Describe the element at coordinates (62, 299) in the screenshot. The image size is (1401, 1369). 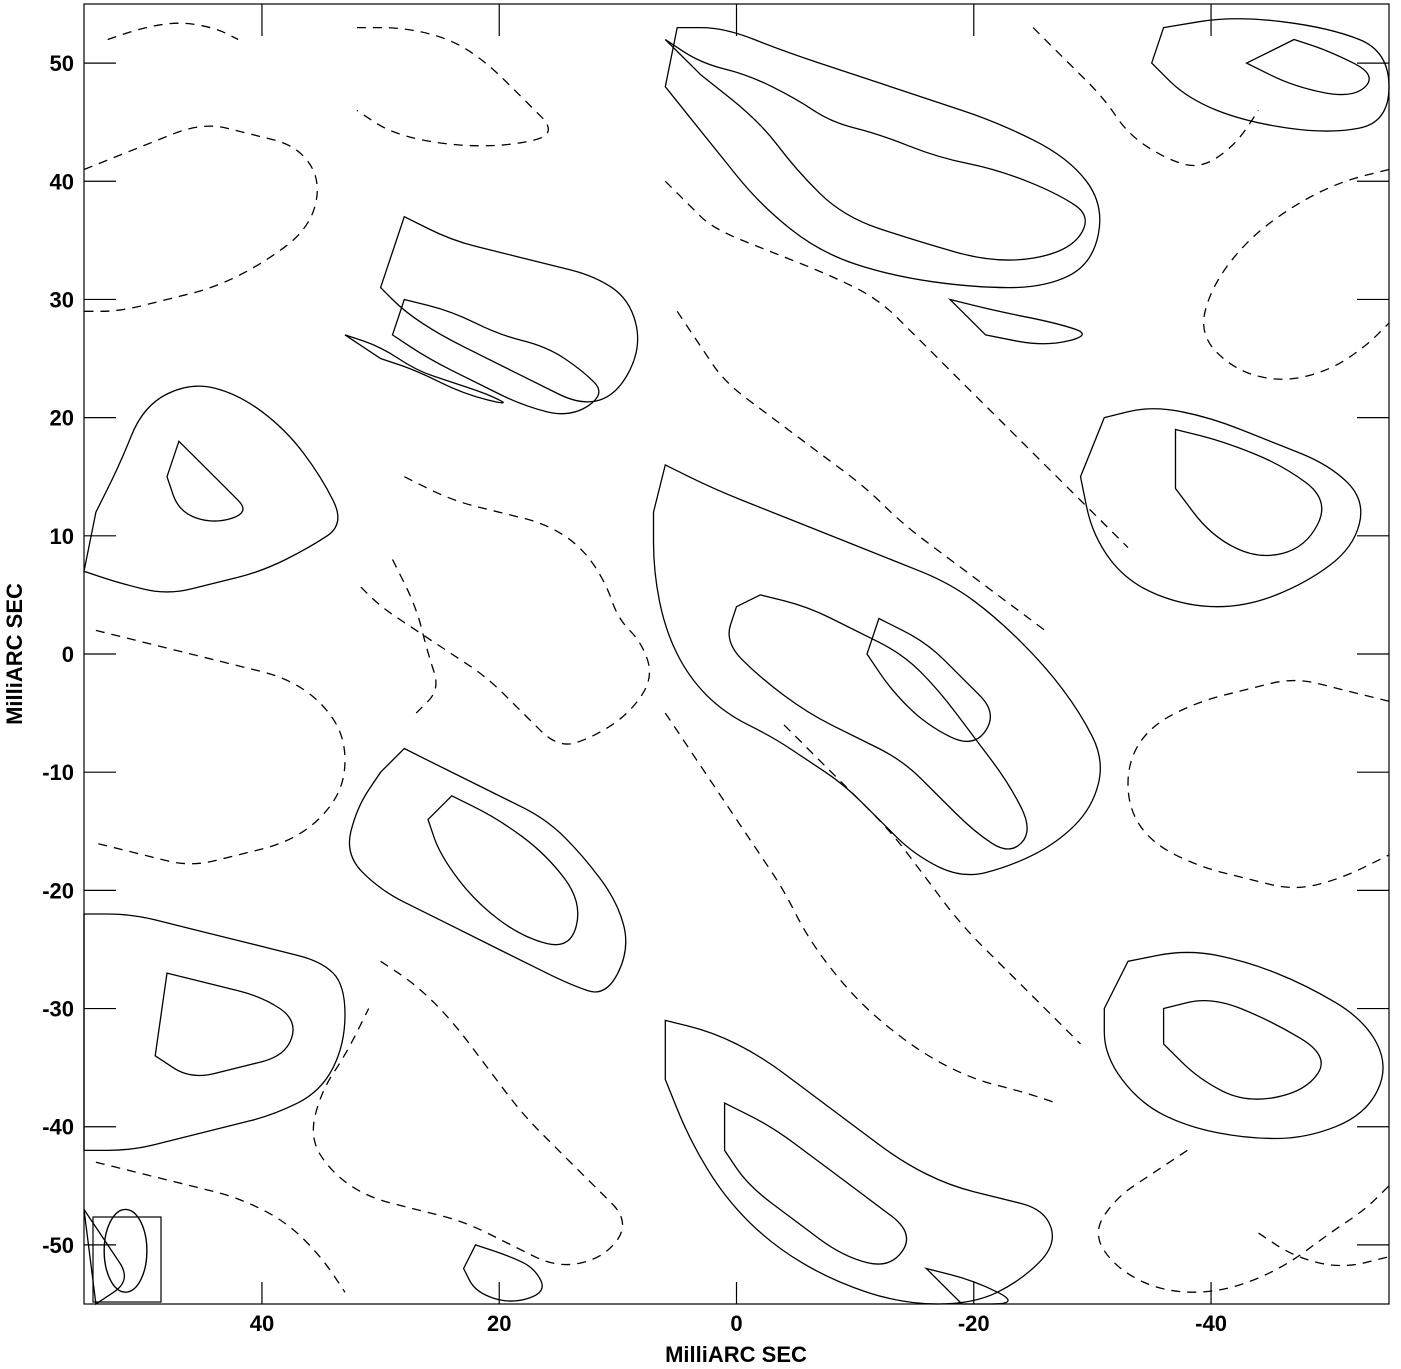
I see `y-tick-label: 30` at that location.